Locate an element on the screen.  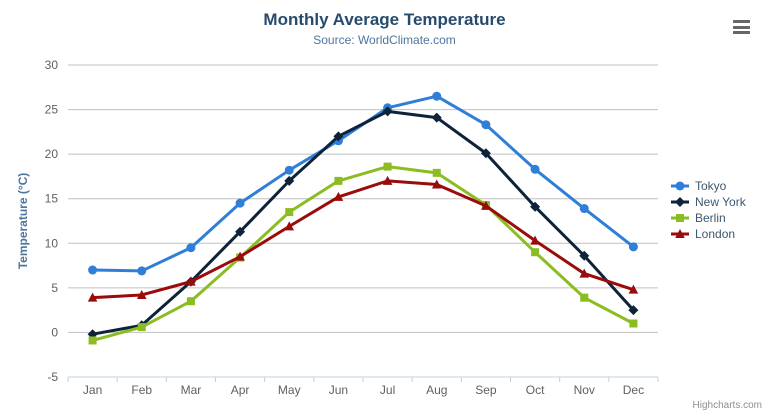
legend-symbol-square-icon is located at coordinates (680, 218).